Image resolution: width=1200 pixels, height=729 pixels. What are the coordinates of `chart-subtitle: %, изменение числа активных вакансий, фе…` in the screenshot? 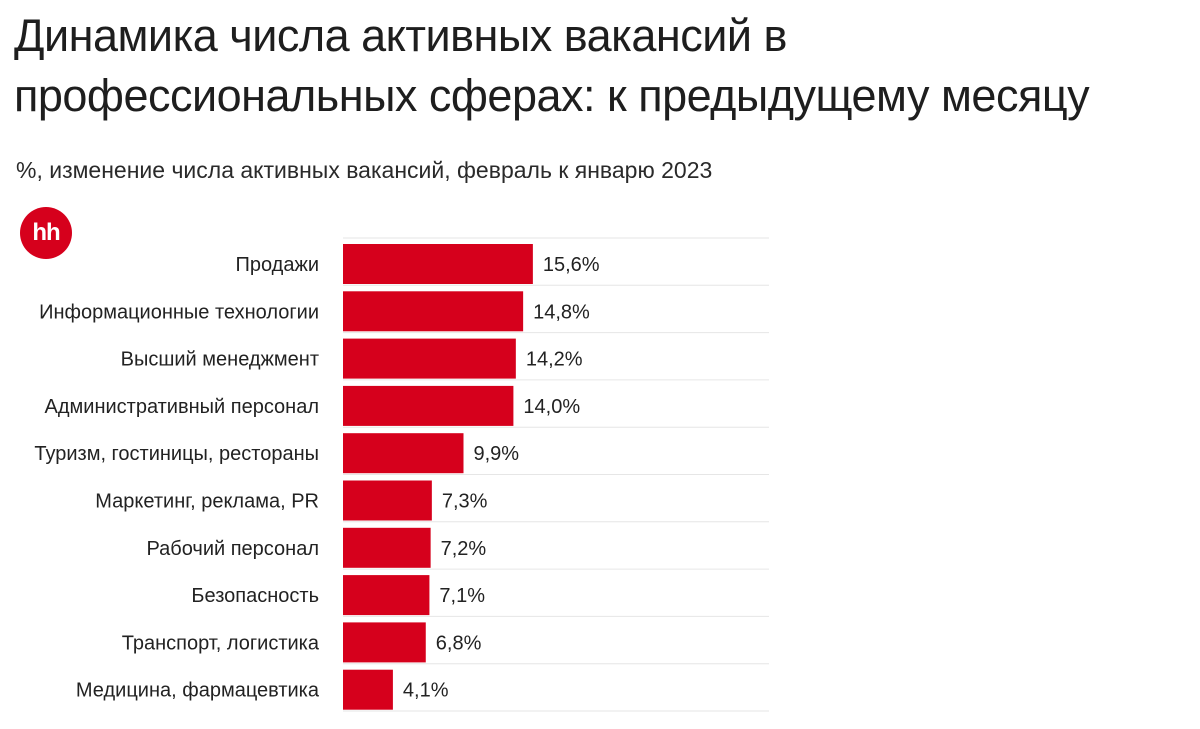 It's located at (364, 170).